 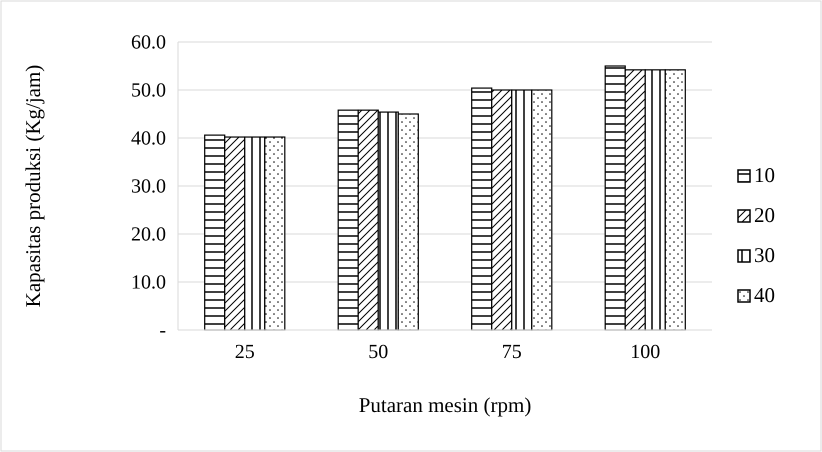 What do you see at coordinates (445, 405) in the screenshot?
I see `x-axis-title: Putaran mesin (rpm)` at bounding box center [445, 405].